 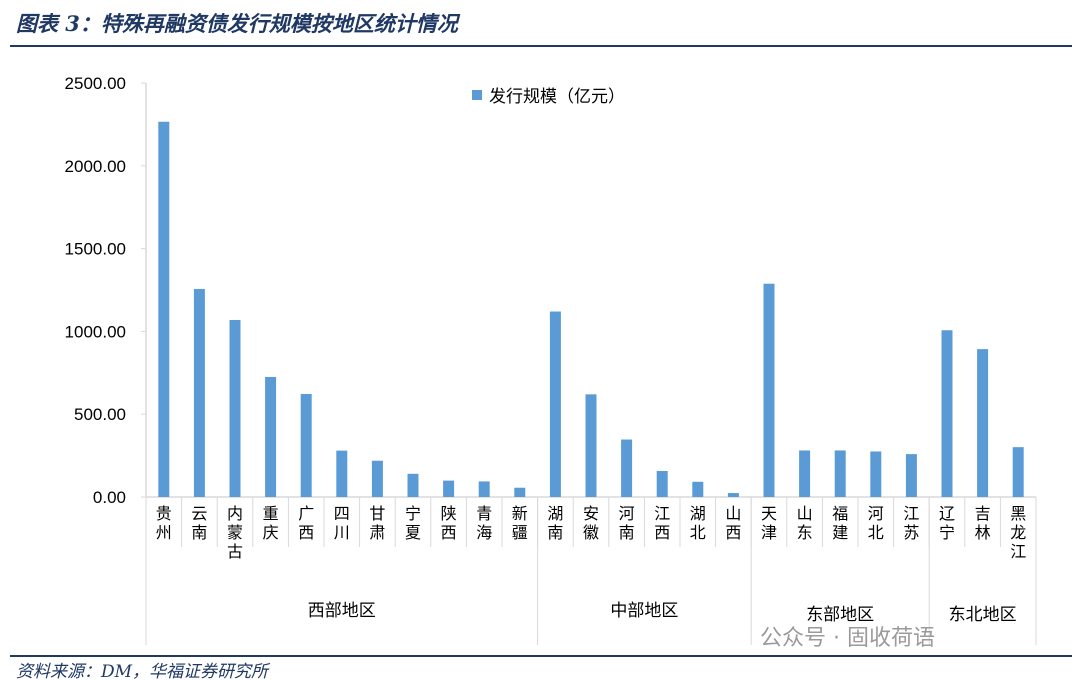 What do you see at coordinates (840, 615) in the screenshot?
I see `group-label: 东部地区` at bounding box center [840, 615].